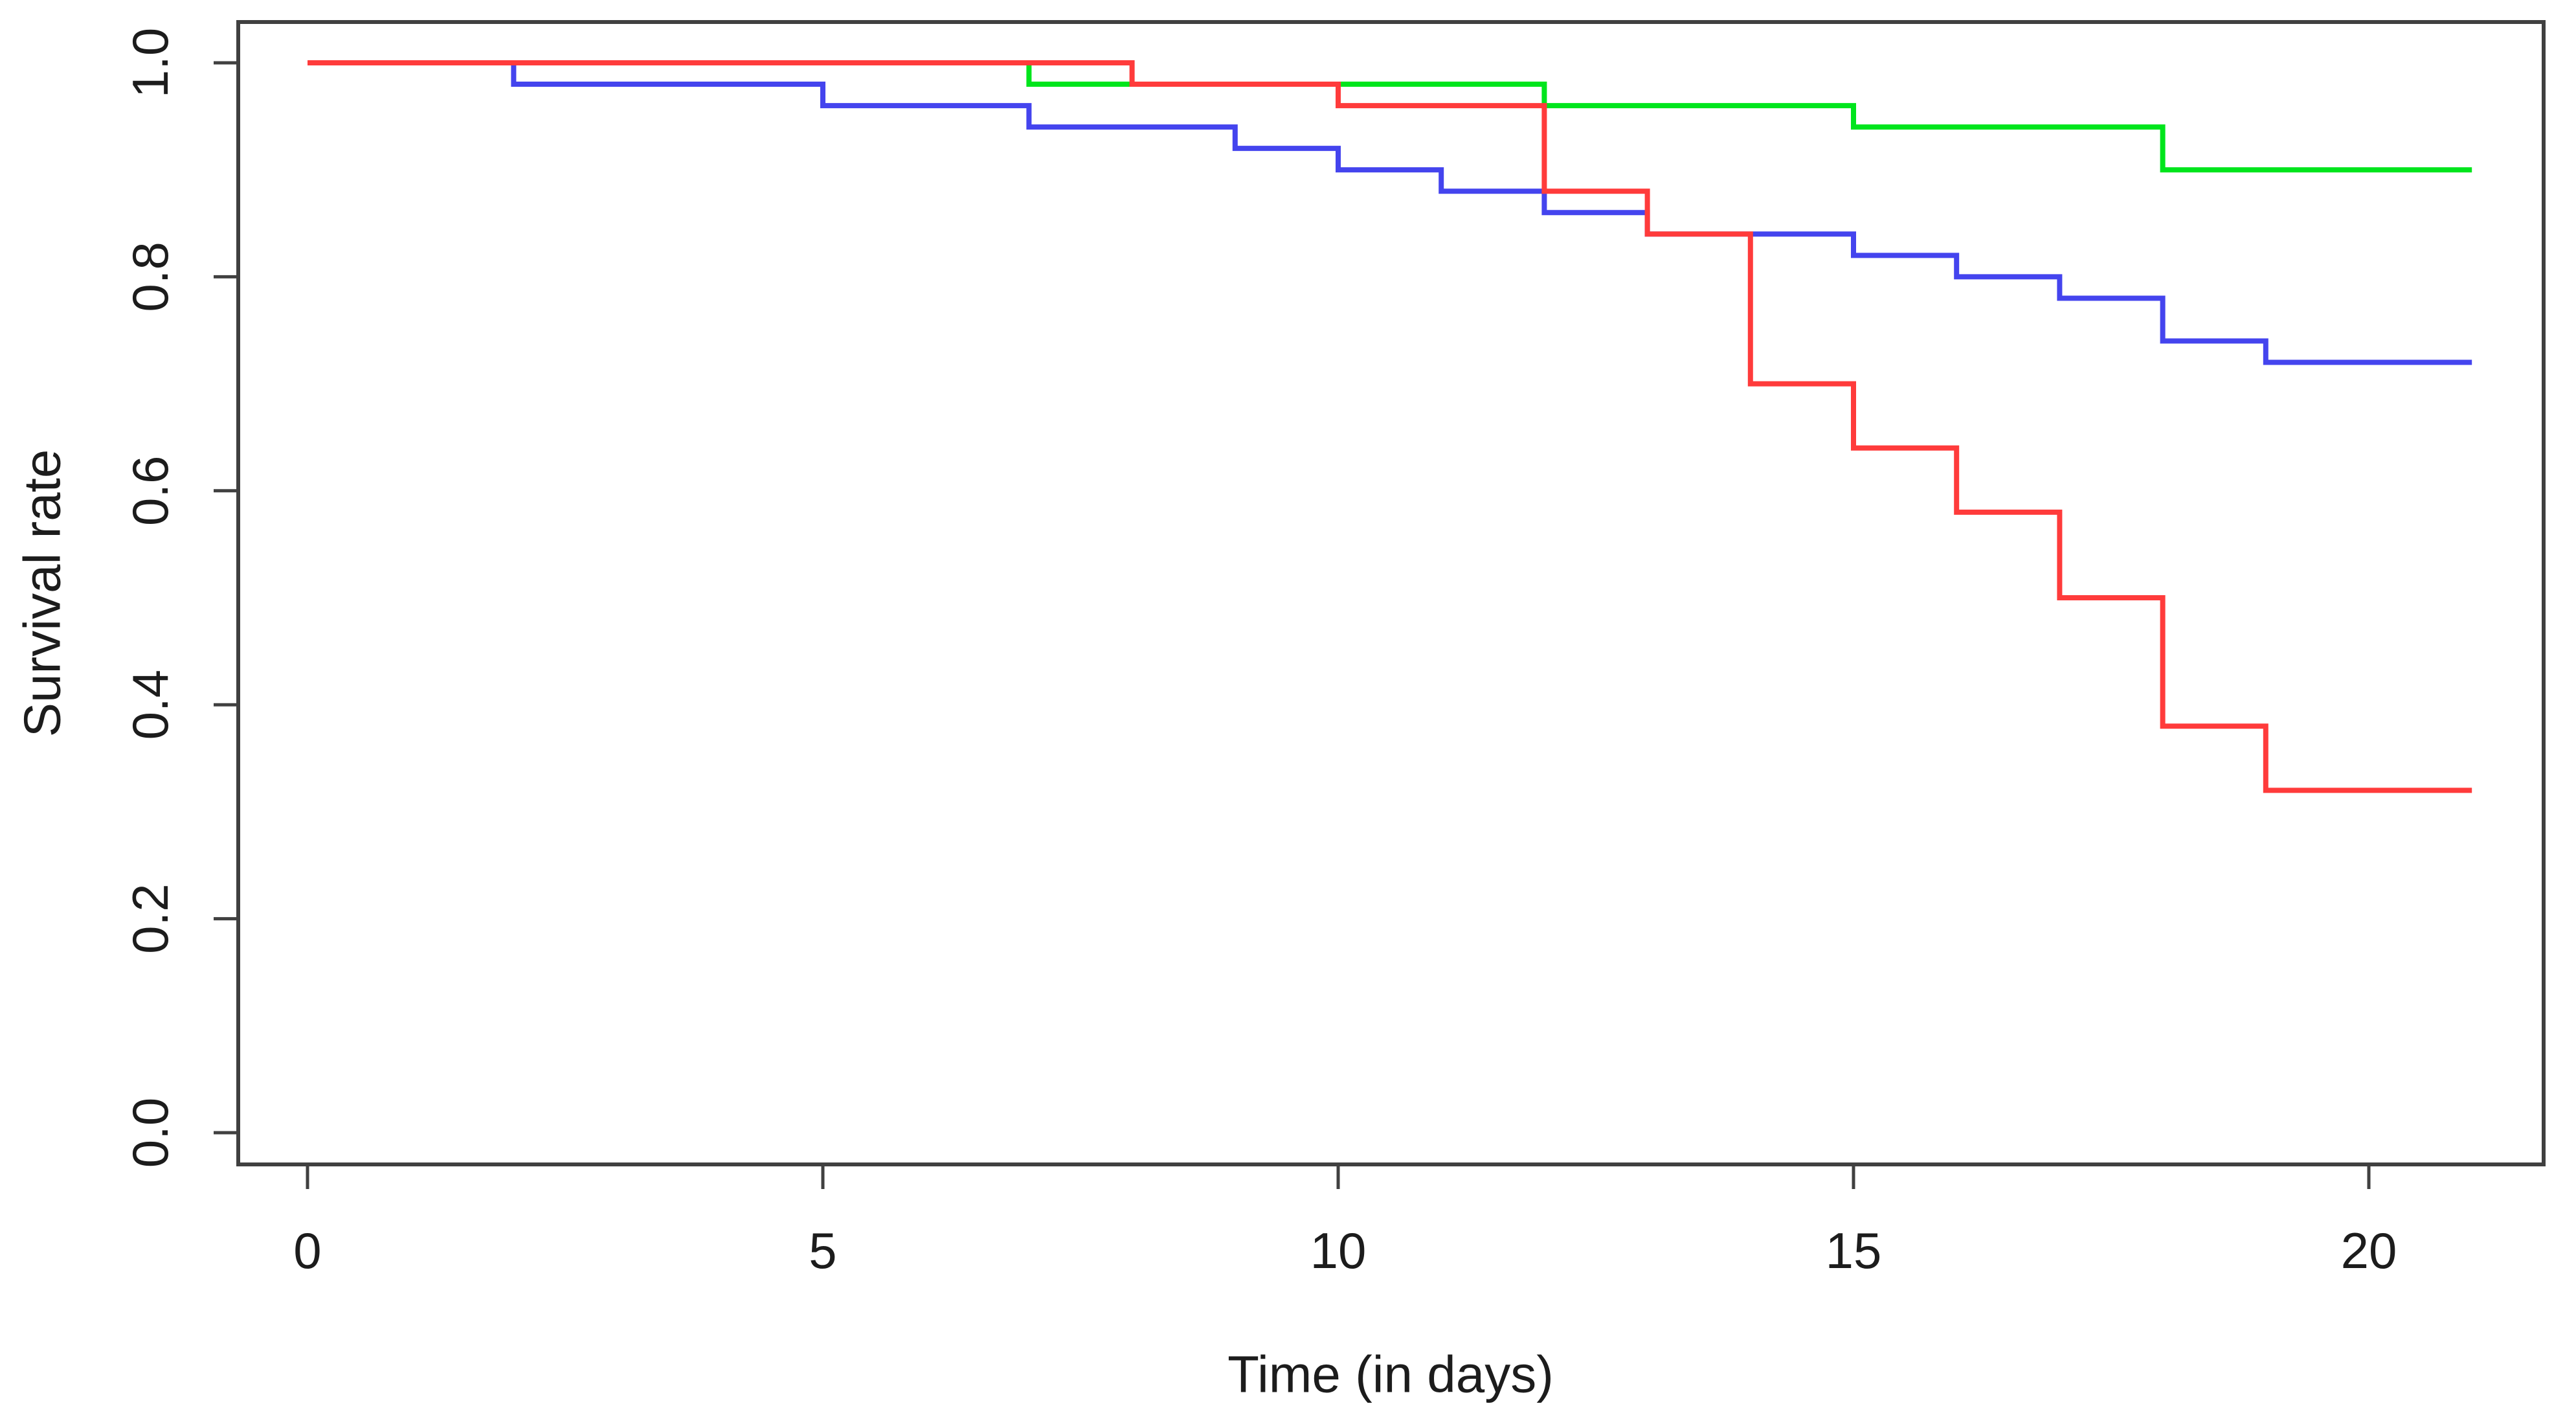  What do you see at coordinates (2369, 1250) in the screenshot?
I see `x-tick-label: 20` at bounding box center [2369, 1250].